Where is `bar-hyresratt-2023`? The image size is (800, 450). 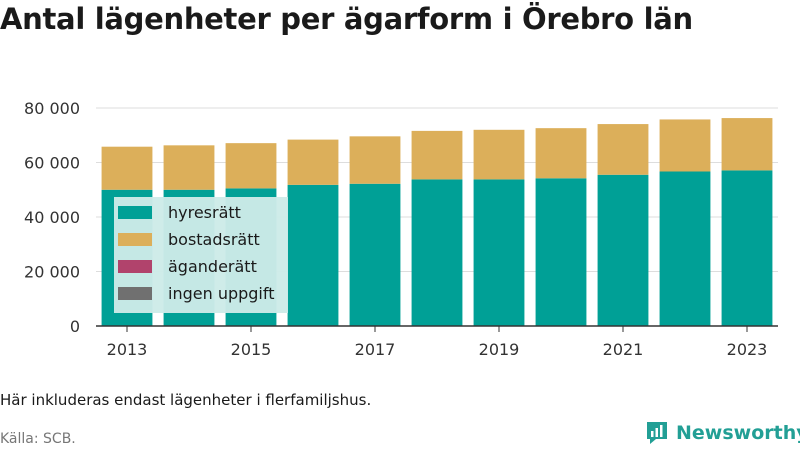
bar-hyresratt-2023 is located at coordinates (747, 248).